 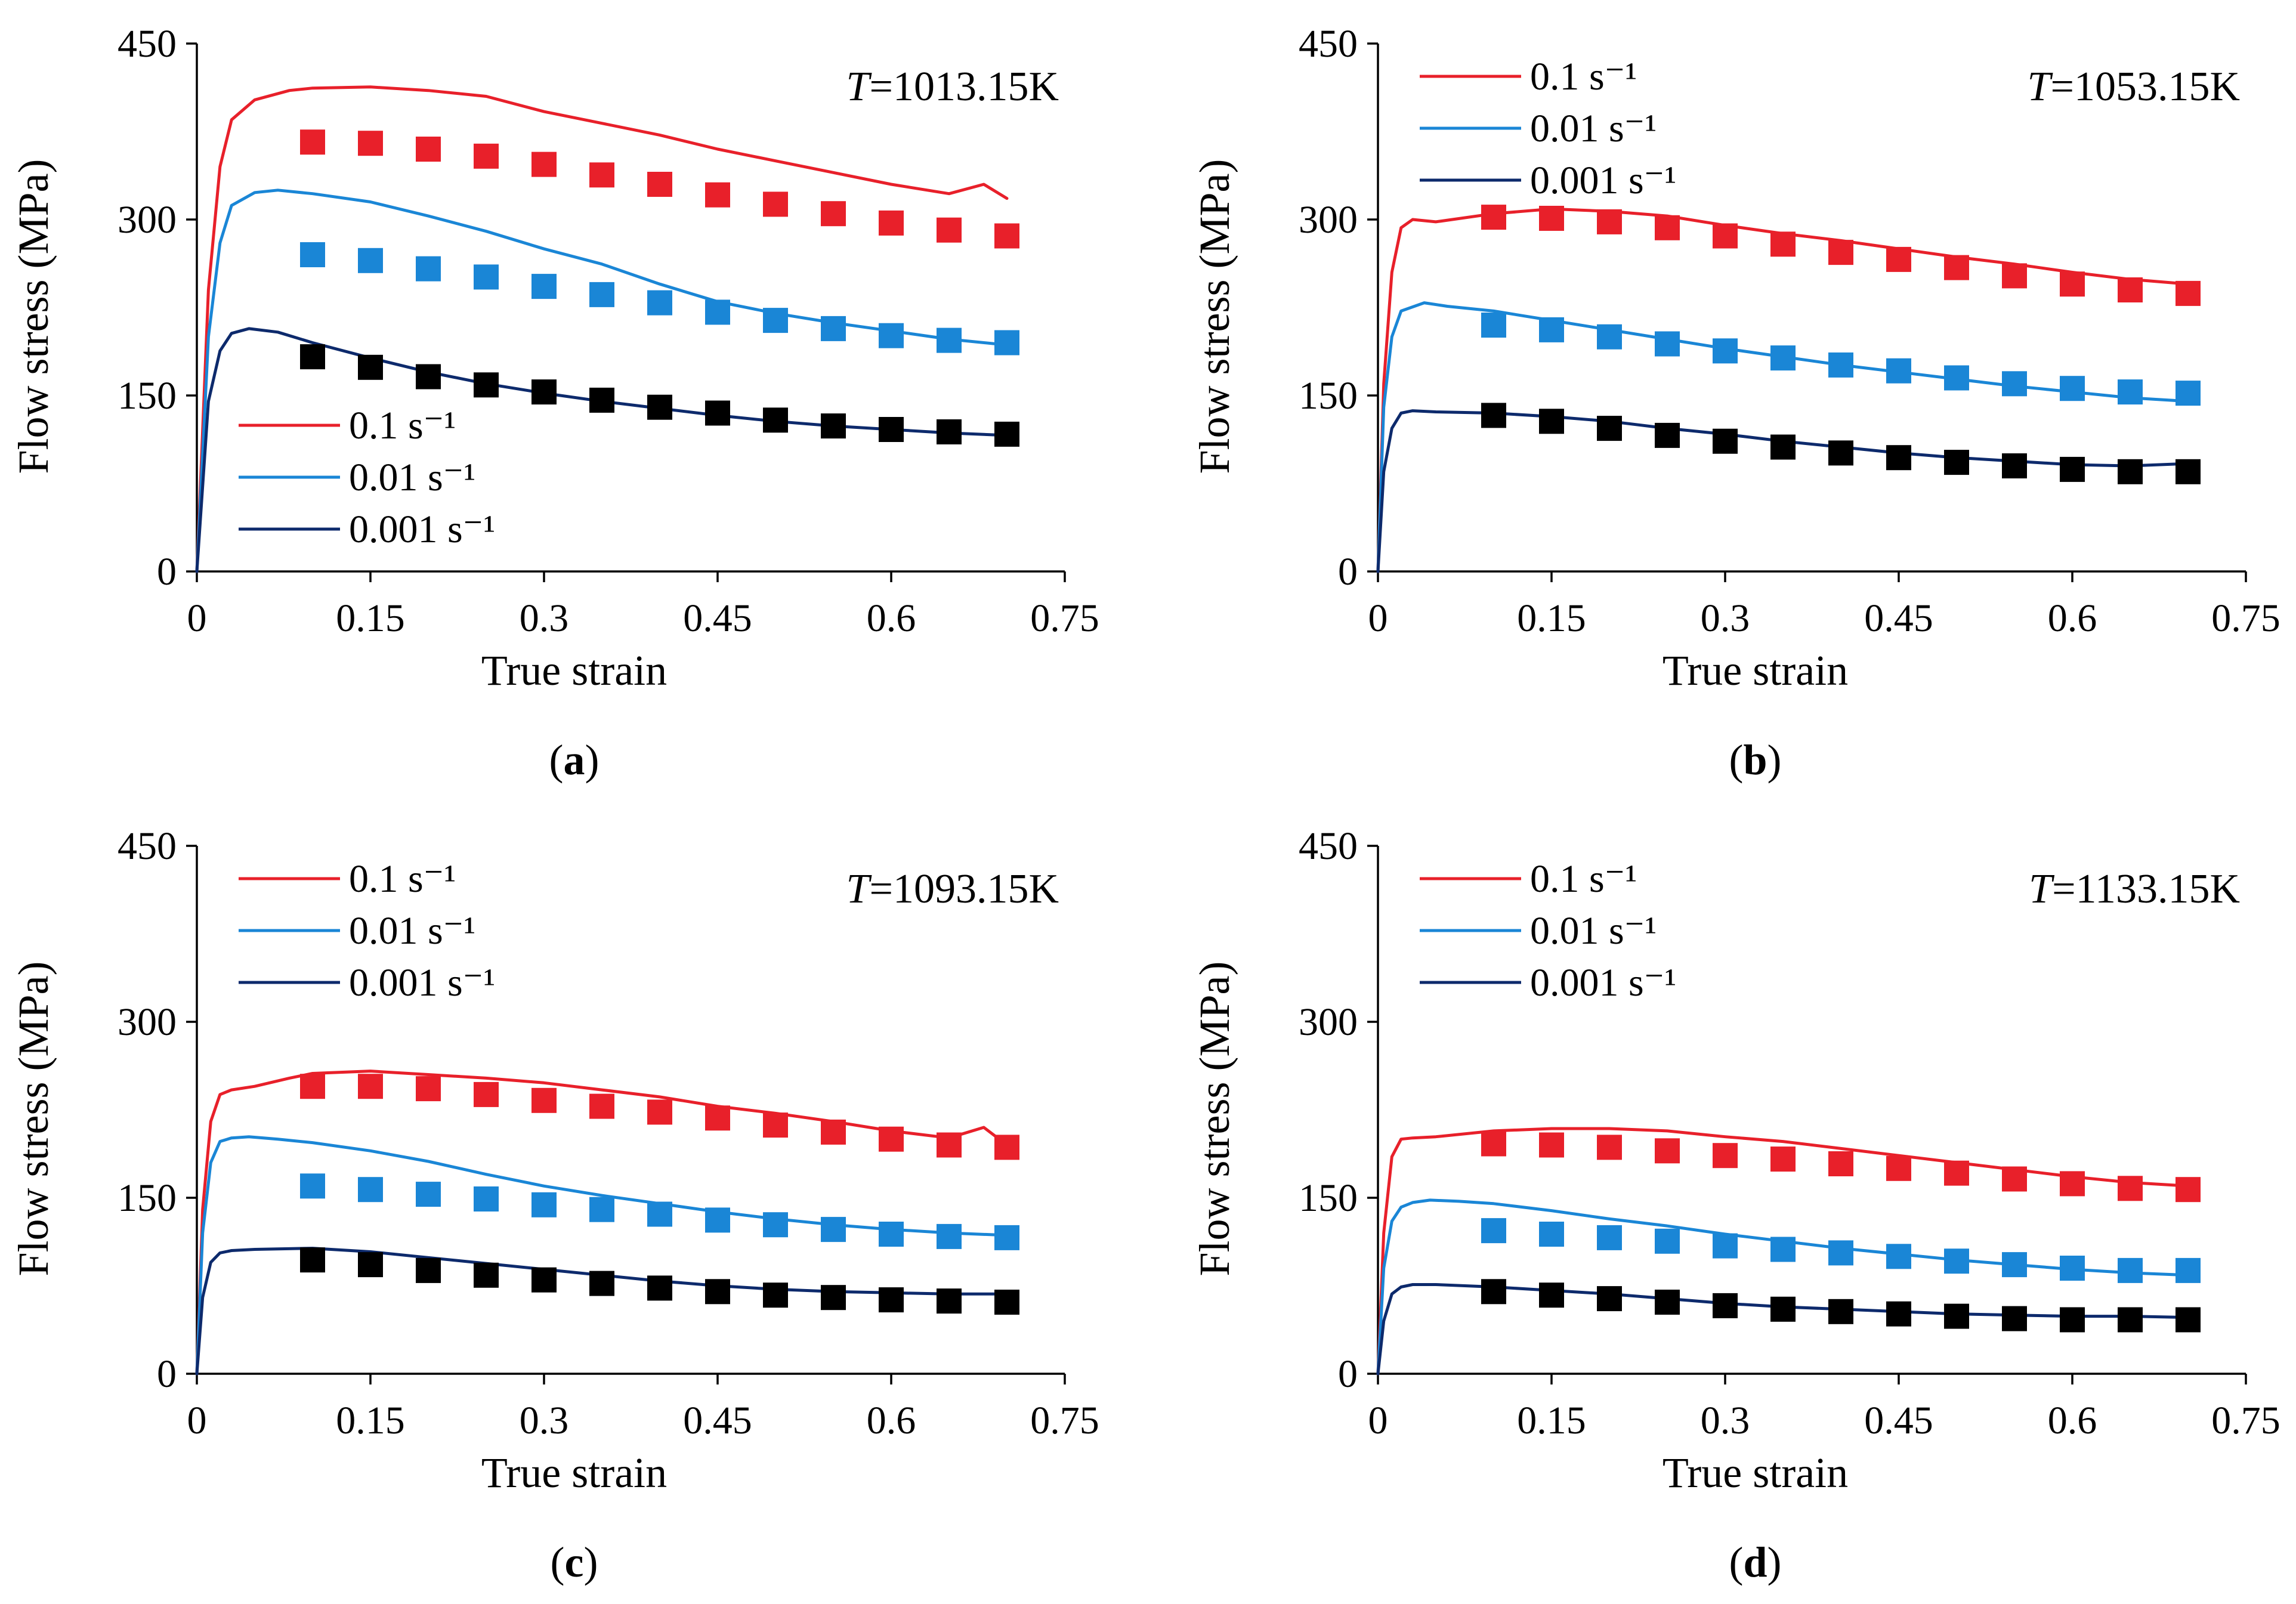 I want to click on panel-label: (b), so click(x=1755, y=760).